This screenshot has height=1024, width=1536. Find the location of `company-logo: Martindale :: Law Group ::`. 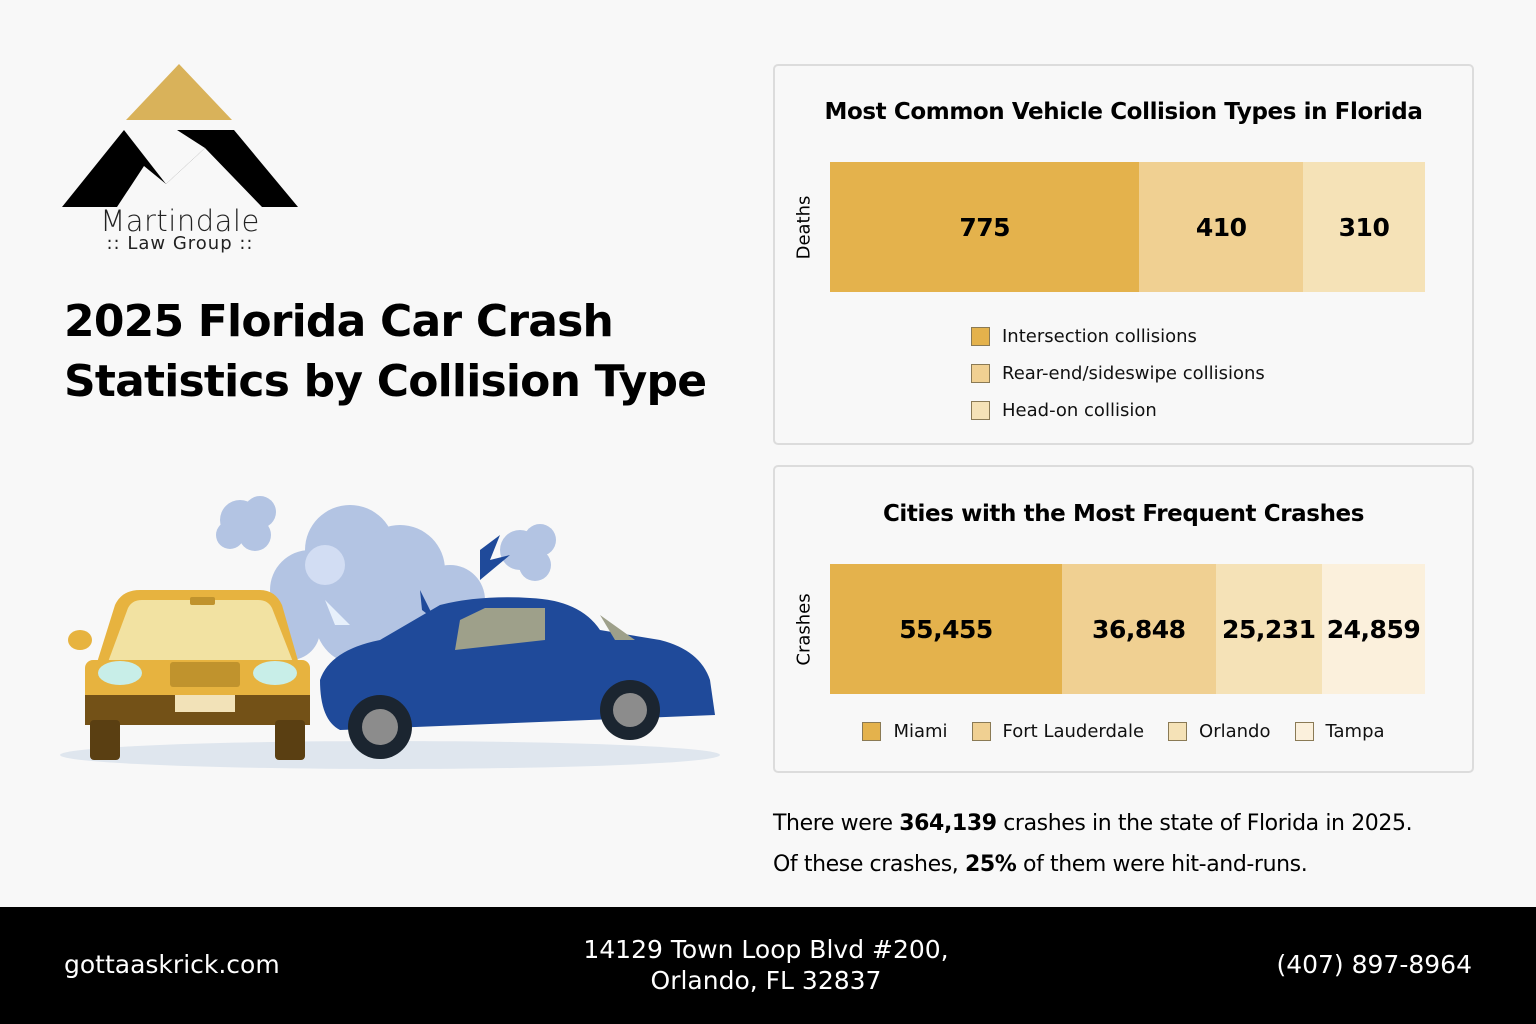

company-logo: Martindale :: Law Group :: is located at coordinates (180, 159).